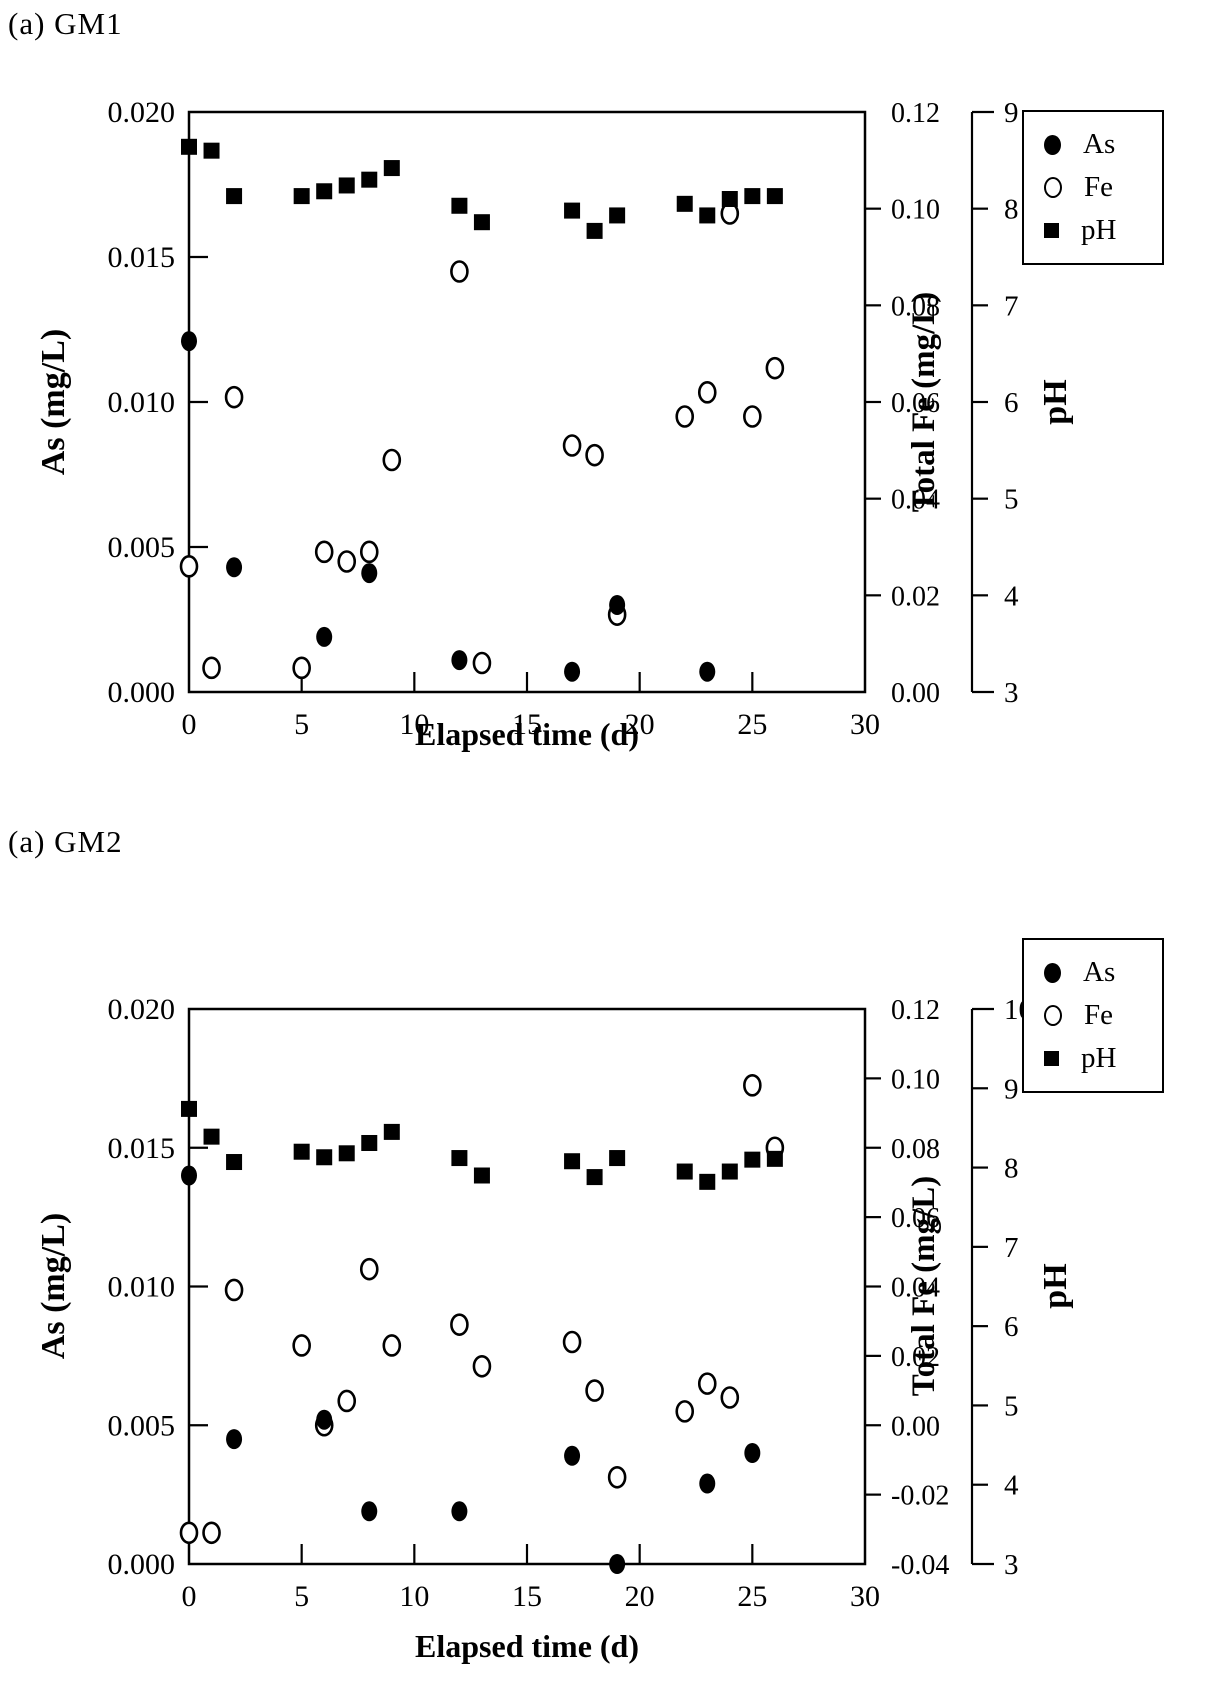  Describe the element at coordinates (53, 402) in the screenshot. I see `y-left-axis-title-gm1: As (mg/L)` at that location.